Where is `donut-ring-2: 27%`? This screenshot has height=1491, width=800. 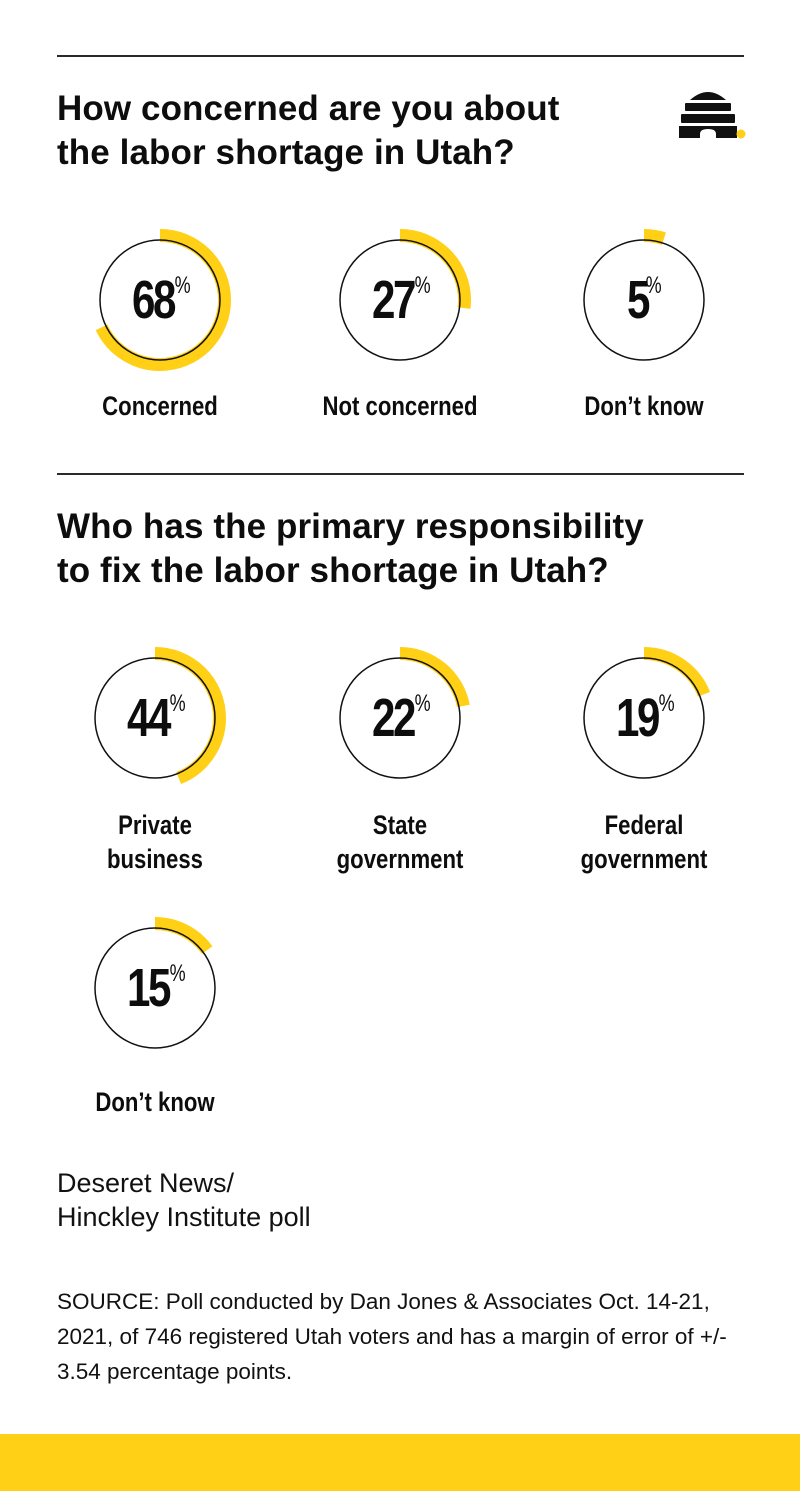
donut-ring-2: 27% is located at coordinates (400, 300).